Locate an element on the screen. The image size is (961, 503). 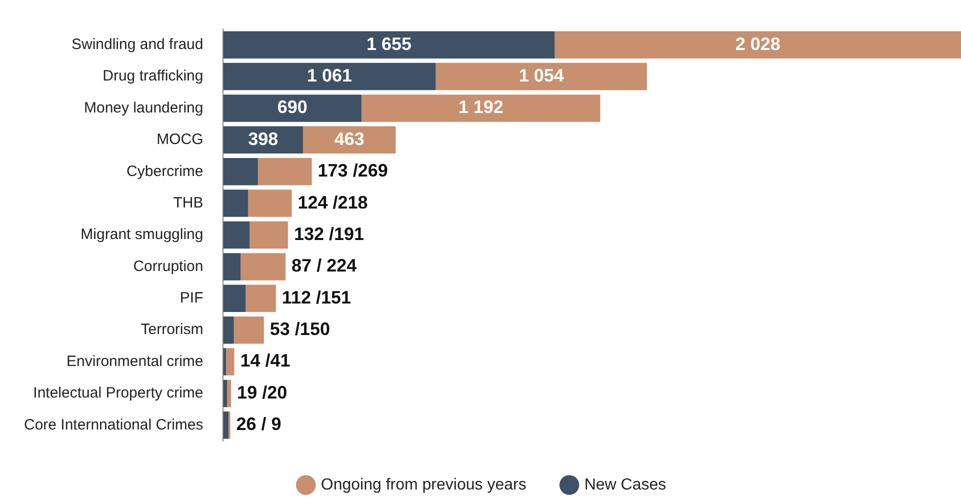
annotation: 124 /218 is located at coordinates (333, 202).